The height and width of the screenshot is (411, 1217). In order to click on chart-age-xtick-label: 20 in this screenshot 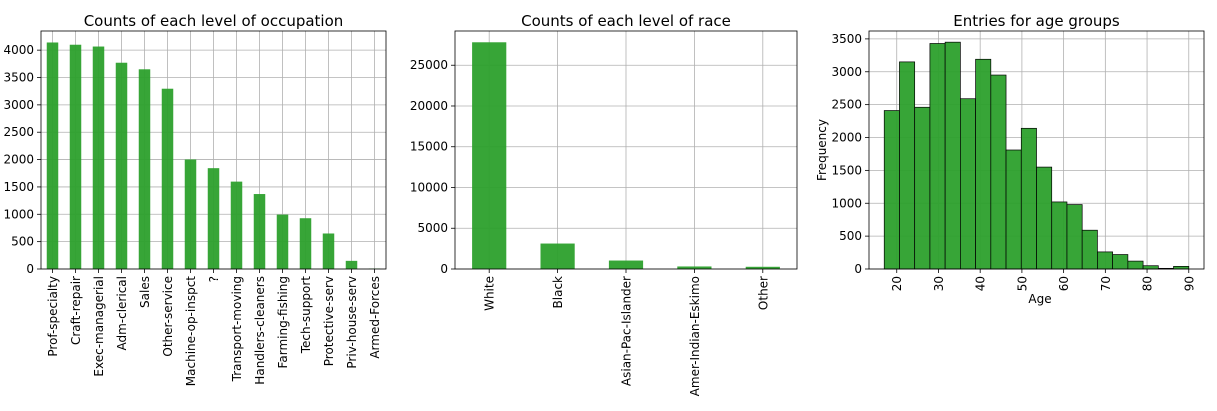, I will do `click(897, 283)`.